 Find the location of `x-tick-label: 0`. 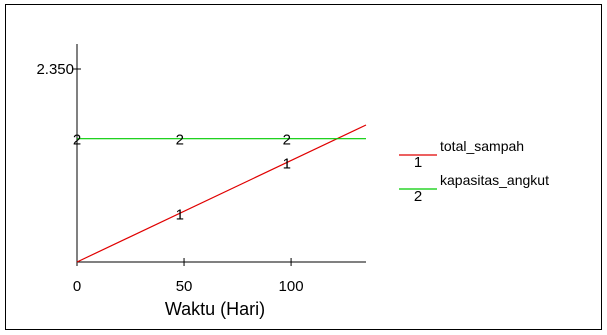

x-tick-label: 0 is located at coordinates (77, 286).